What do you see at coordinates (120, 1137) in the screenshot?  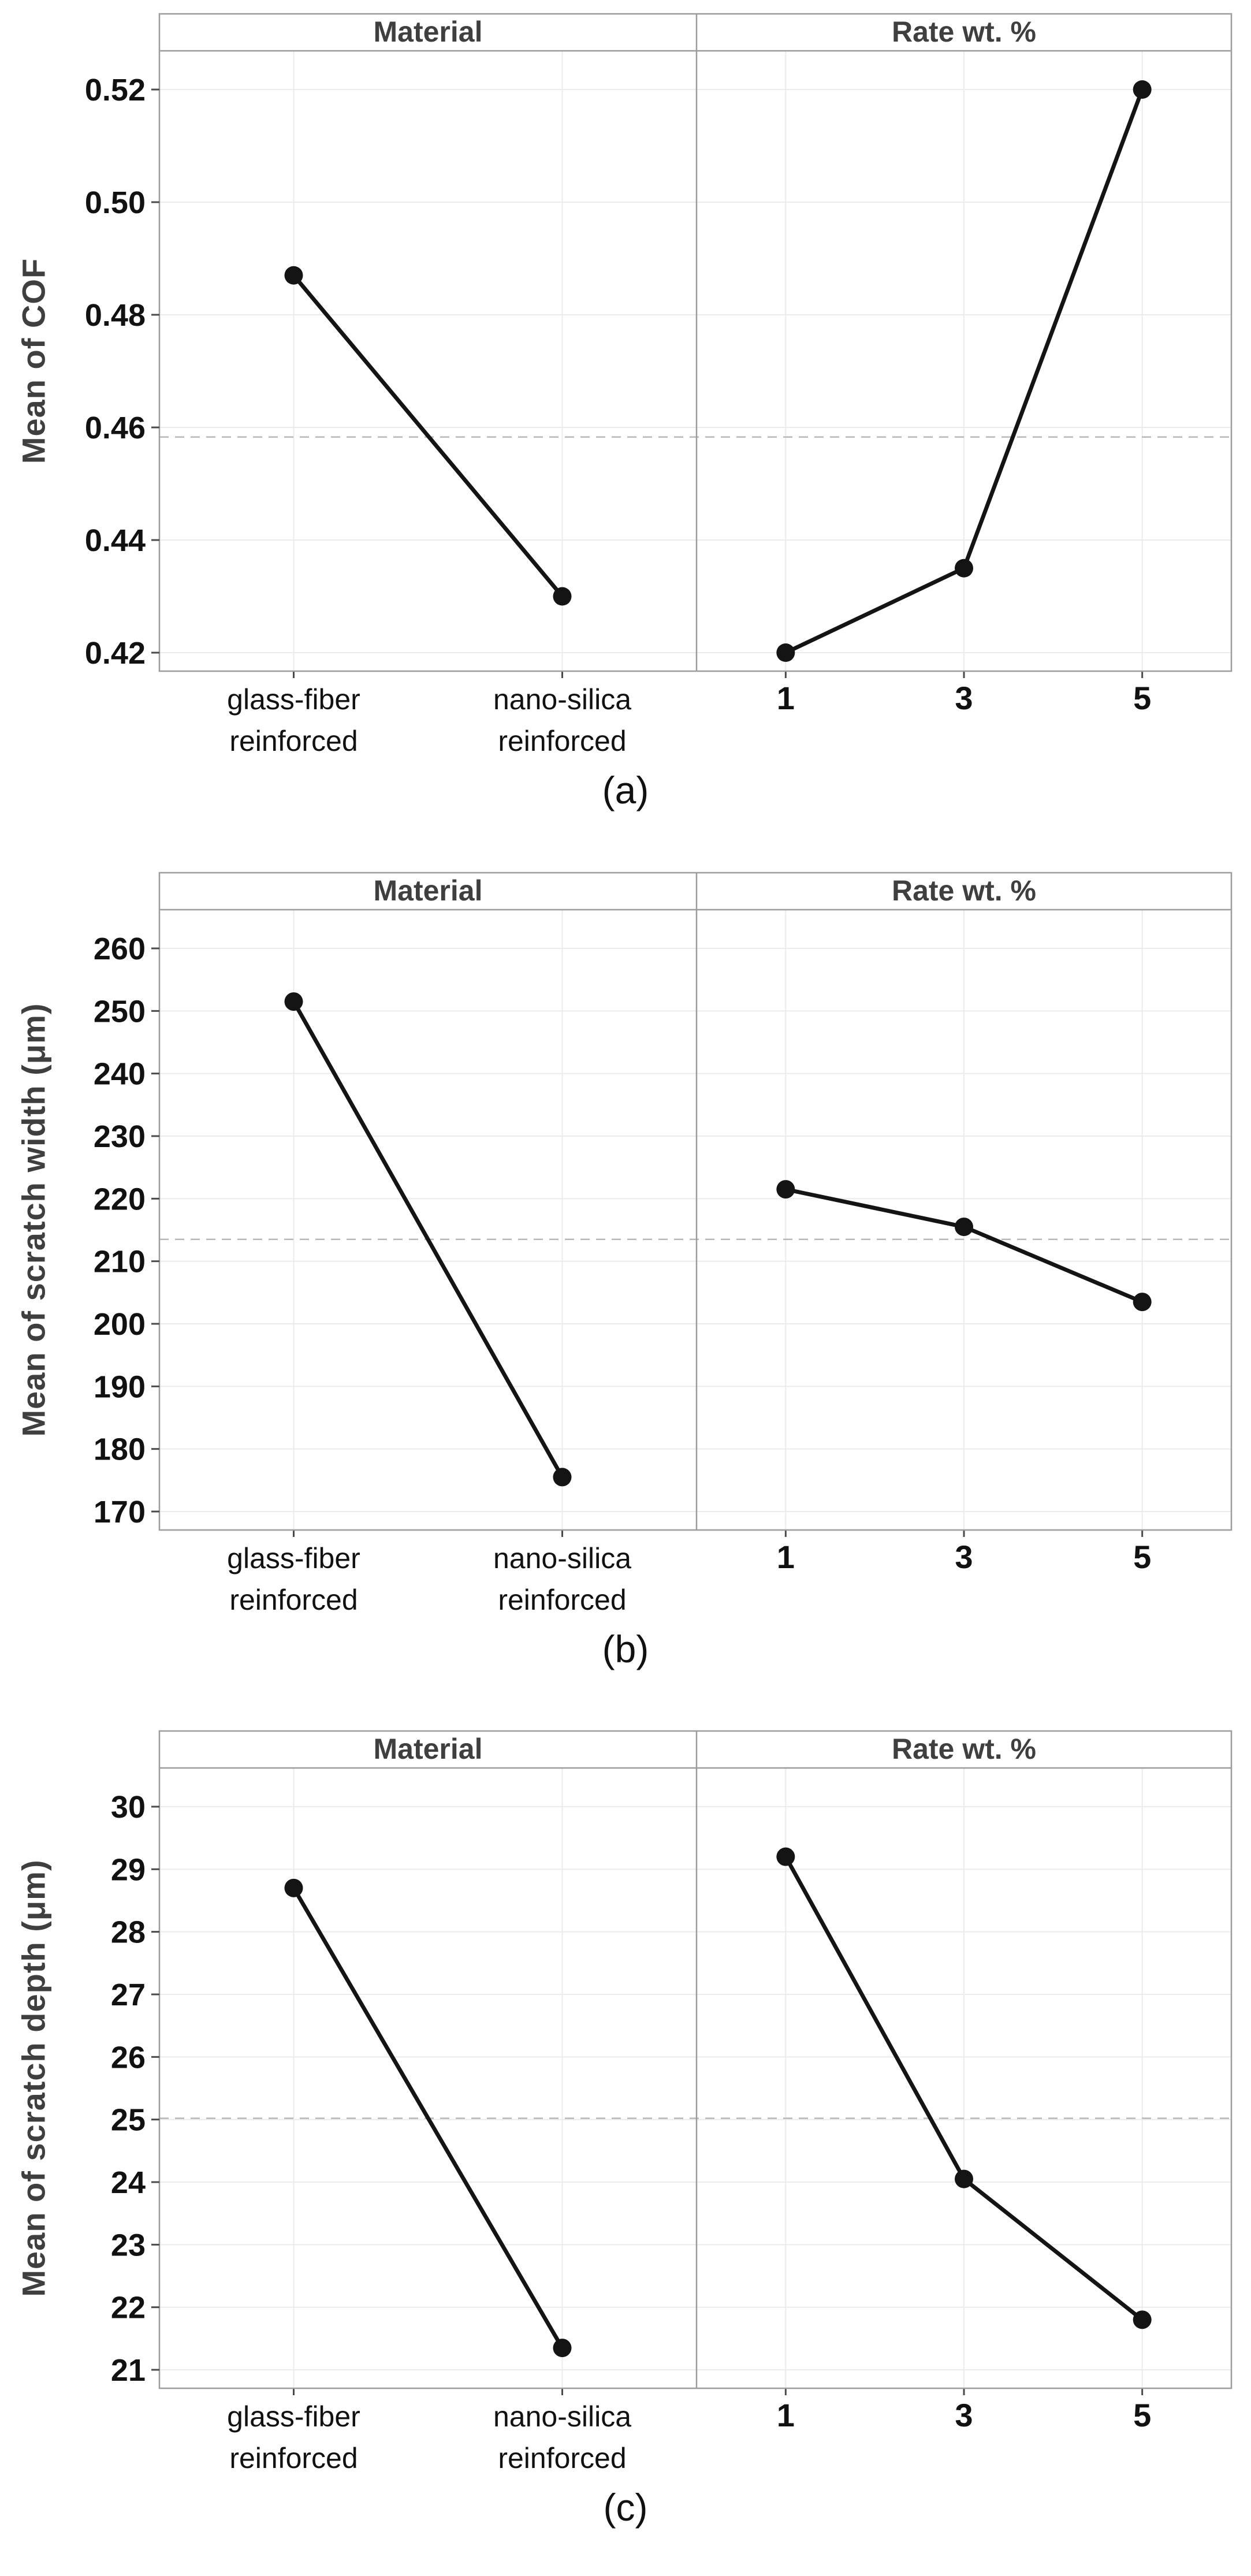 I see `y-tick-label: 230` at bounding box center [120, 1137].